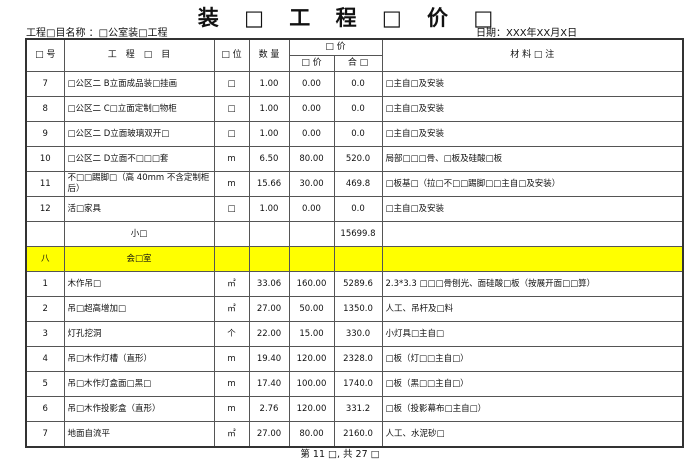  What do you see at coordinates (139, 55) in the screenshot?
I see `header-item: 工 程 □ 目` at bounding box center [139, 55].